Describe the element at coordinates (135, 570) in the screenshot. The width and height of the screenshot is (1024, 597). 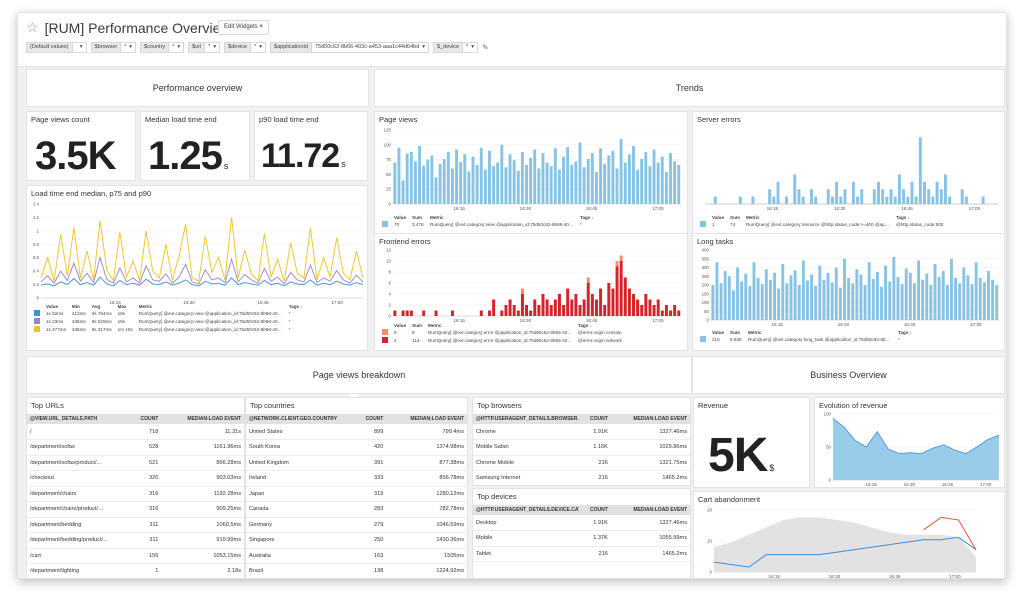
I see `table-row: /department/lighting 1 2.18s` at that location.